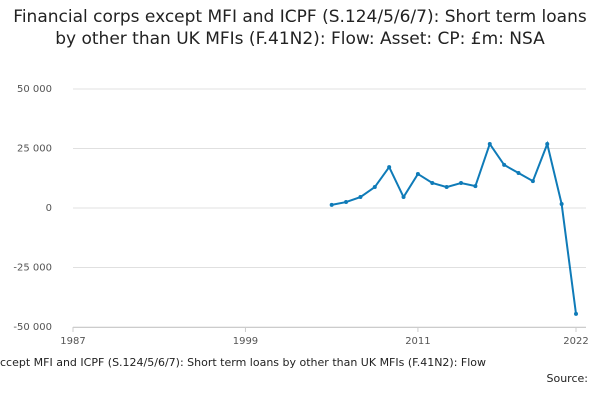 This screenshot has height=400, width=600. What do you see at coordinates (417, 341) in the screenshot?
I see `x-tick-label: 2011` at bounding box center [417, 341].